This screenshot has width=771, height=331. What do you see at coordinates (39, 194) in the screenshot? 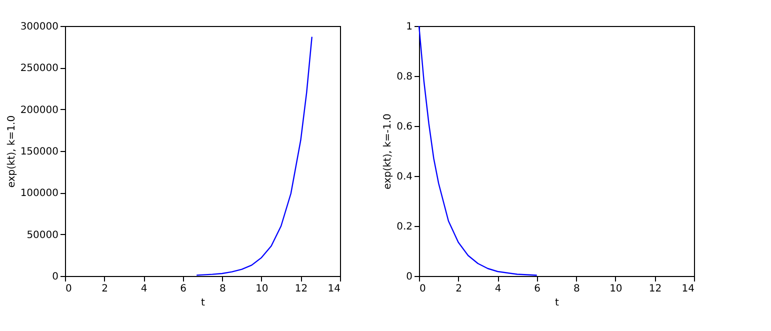
I see `y-tick-label: 100000` at bounding box center [39, 194].